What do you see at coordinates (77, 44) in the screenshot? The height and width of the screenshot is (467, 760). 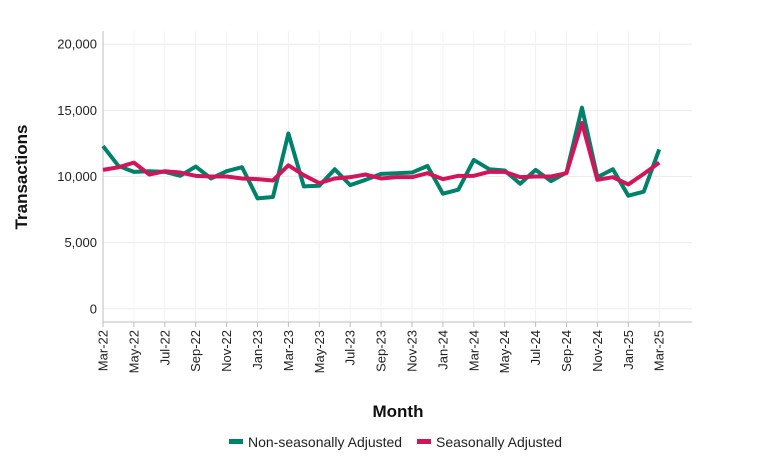 I see `y-tick-label: 20,000` at bounding box center [77, 44].